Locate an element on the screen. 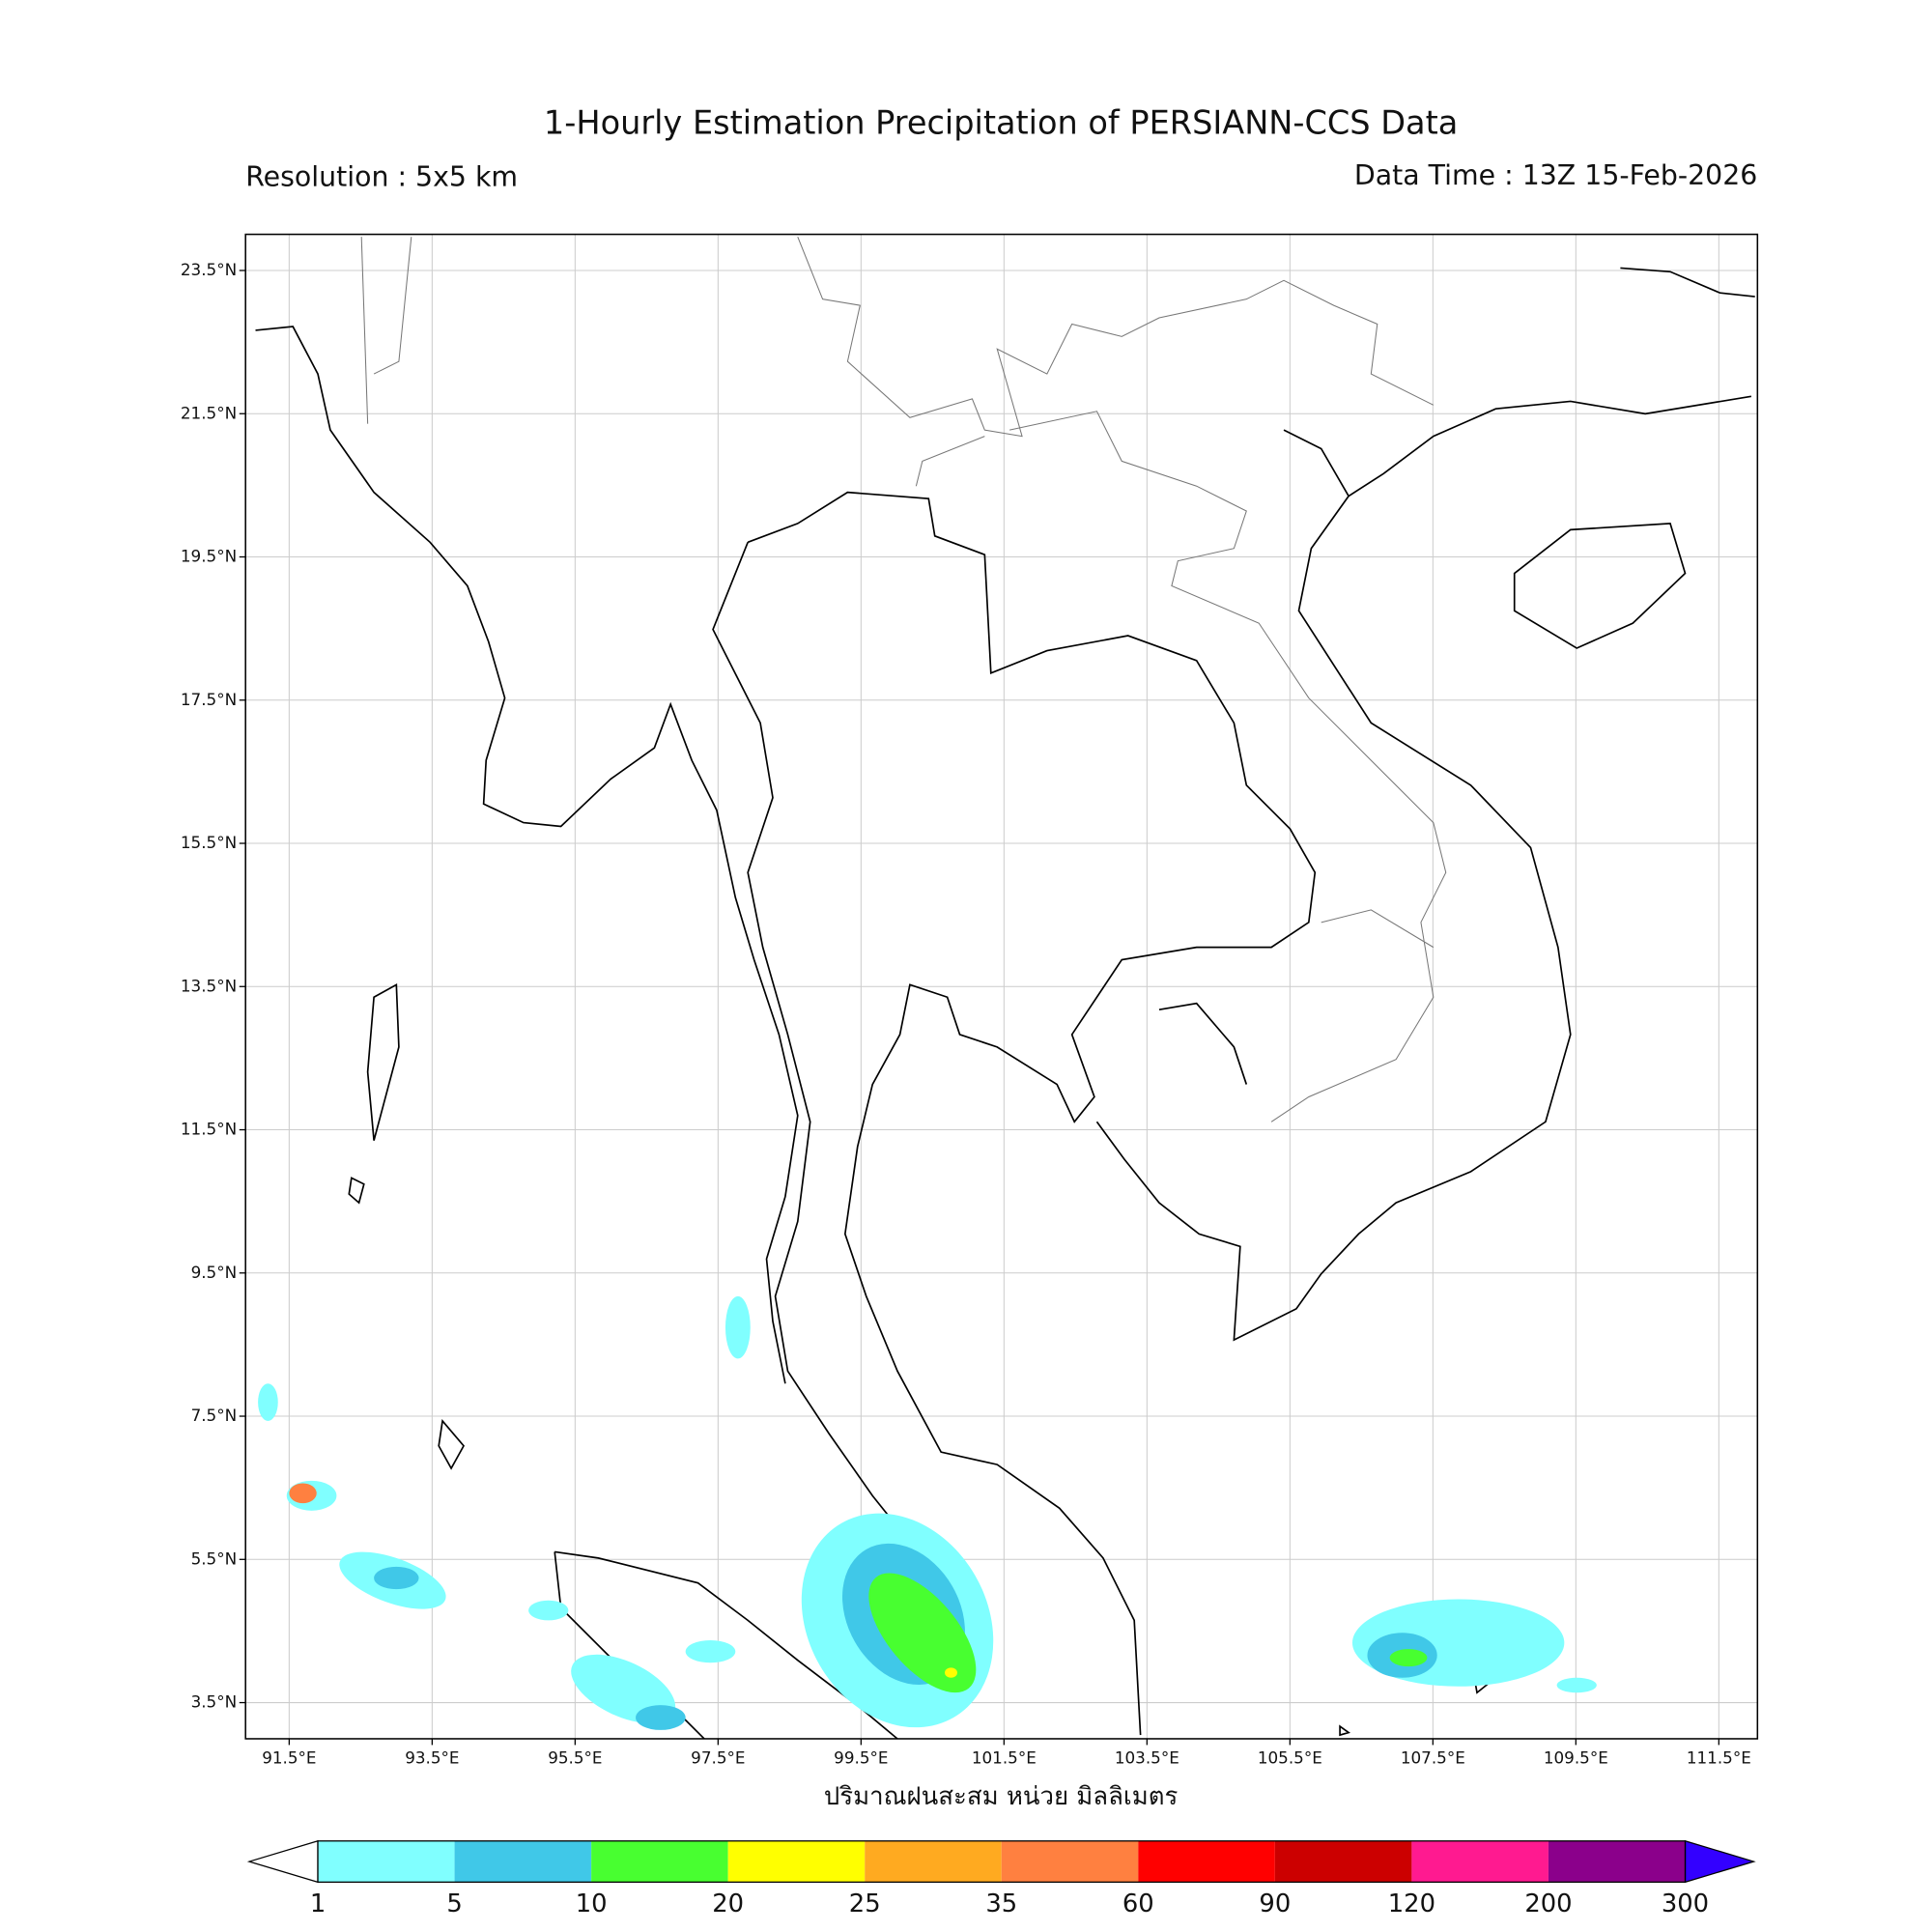 Image resolution: width=1932 pixels, height=1932 pixels. colorbar: 1 5 10 20 25 35 60 90 120 200 300 is located at coordinates (1001, 1878).